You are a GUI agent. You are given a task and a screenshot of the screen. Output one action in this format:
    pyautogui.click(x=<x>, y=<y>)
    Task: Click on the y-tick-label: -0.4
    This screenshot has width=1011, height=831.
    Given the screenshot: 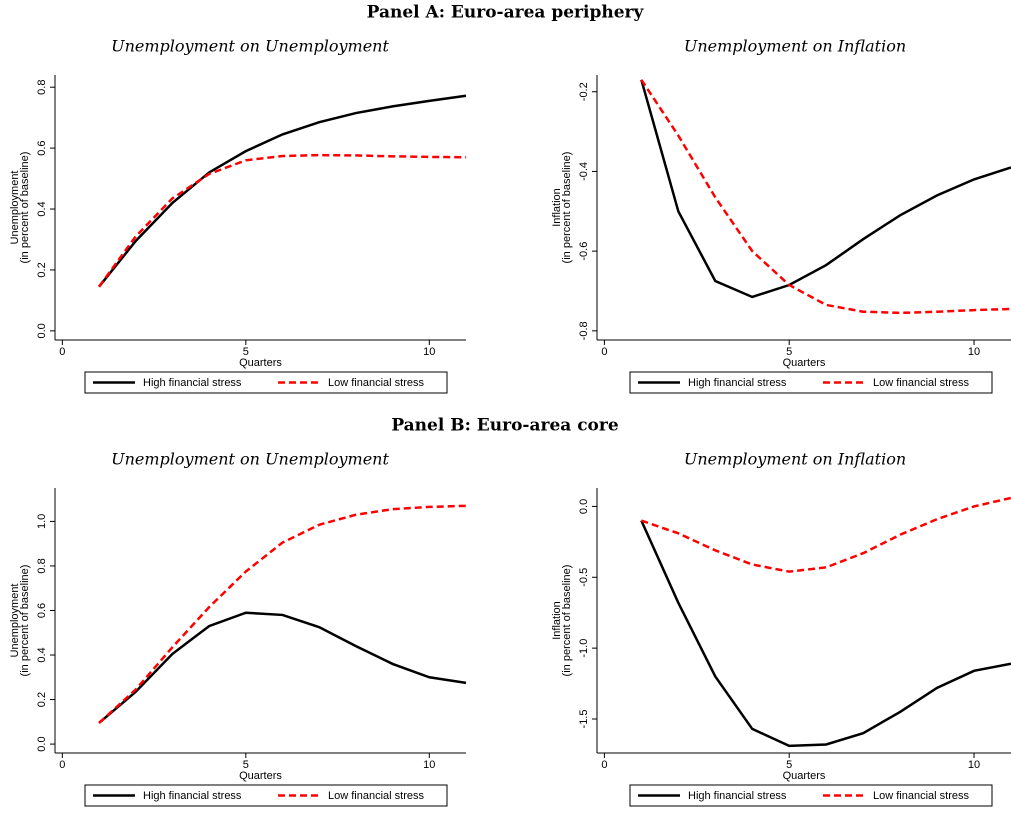 What is the action you would take?
    pyautogui.click(x=584, y=171)
    